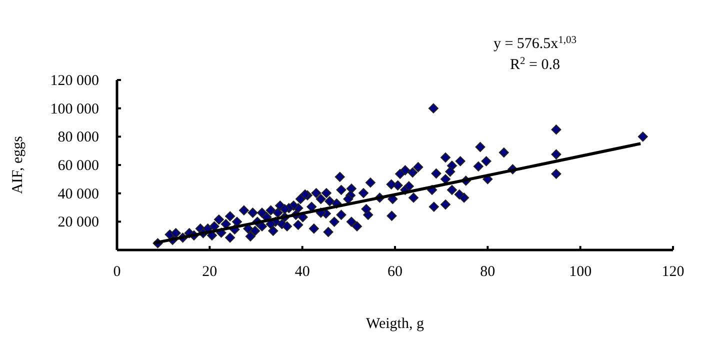 The width and height of the screenshot is (712, 343). What do you see at coordinates (74, 81) in the screenshot?
I see `y-tick-label: 120 000` at bounding box center [74, 81].